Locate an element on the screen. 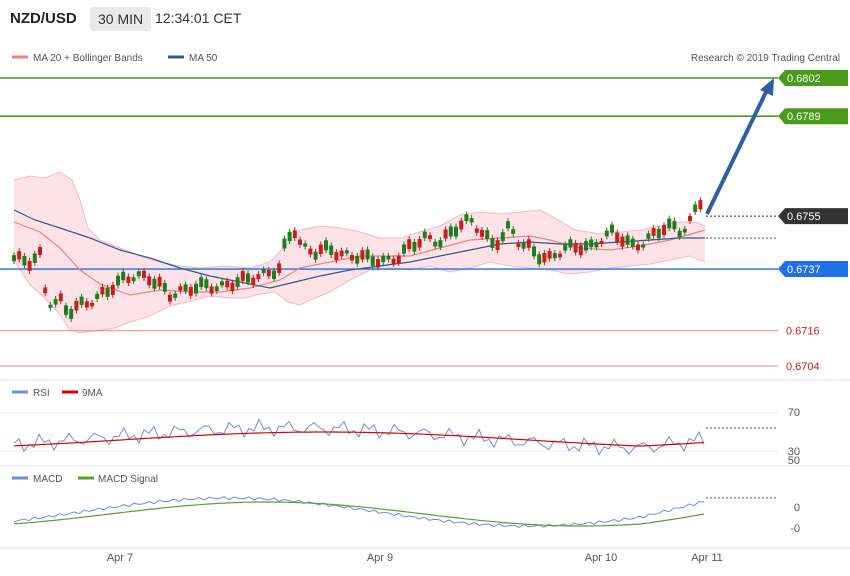  rsi-tick-70: 70 is located at coordinates (794, 413).